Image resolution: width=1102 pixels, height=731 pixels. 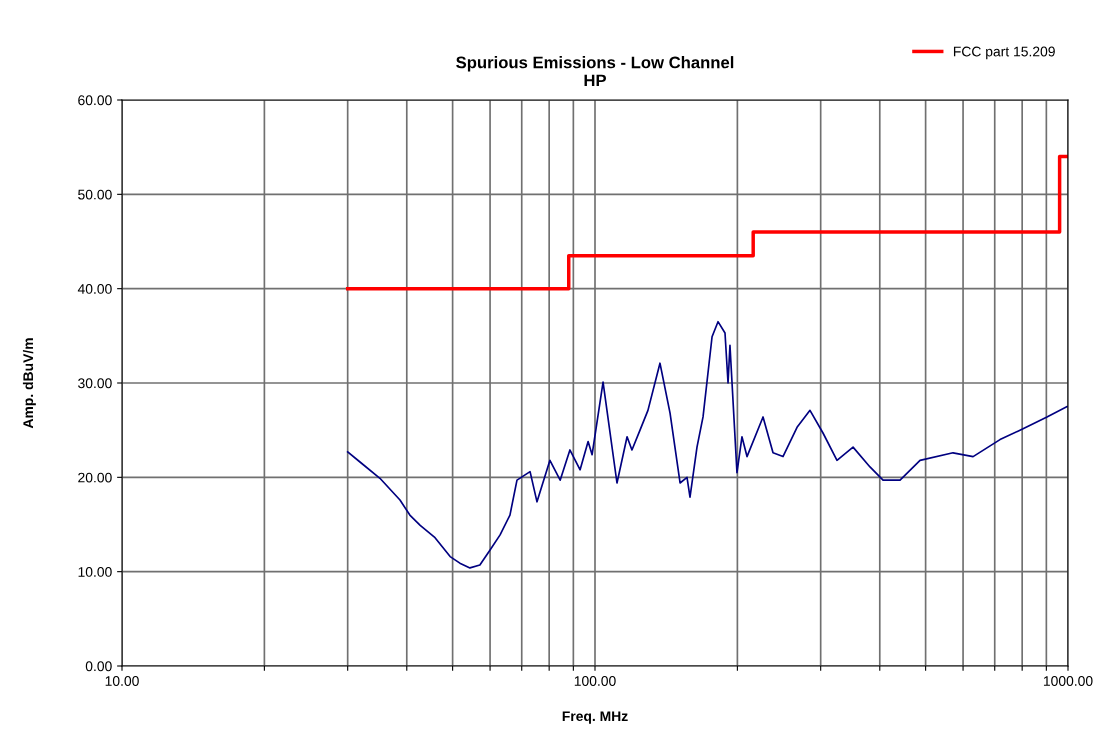 What do you see at coordinates (94, 289) in the screenshot?
I see `y-tick-label: 40.00` at bounding box center [94, 289].